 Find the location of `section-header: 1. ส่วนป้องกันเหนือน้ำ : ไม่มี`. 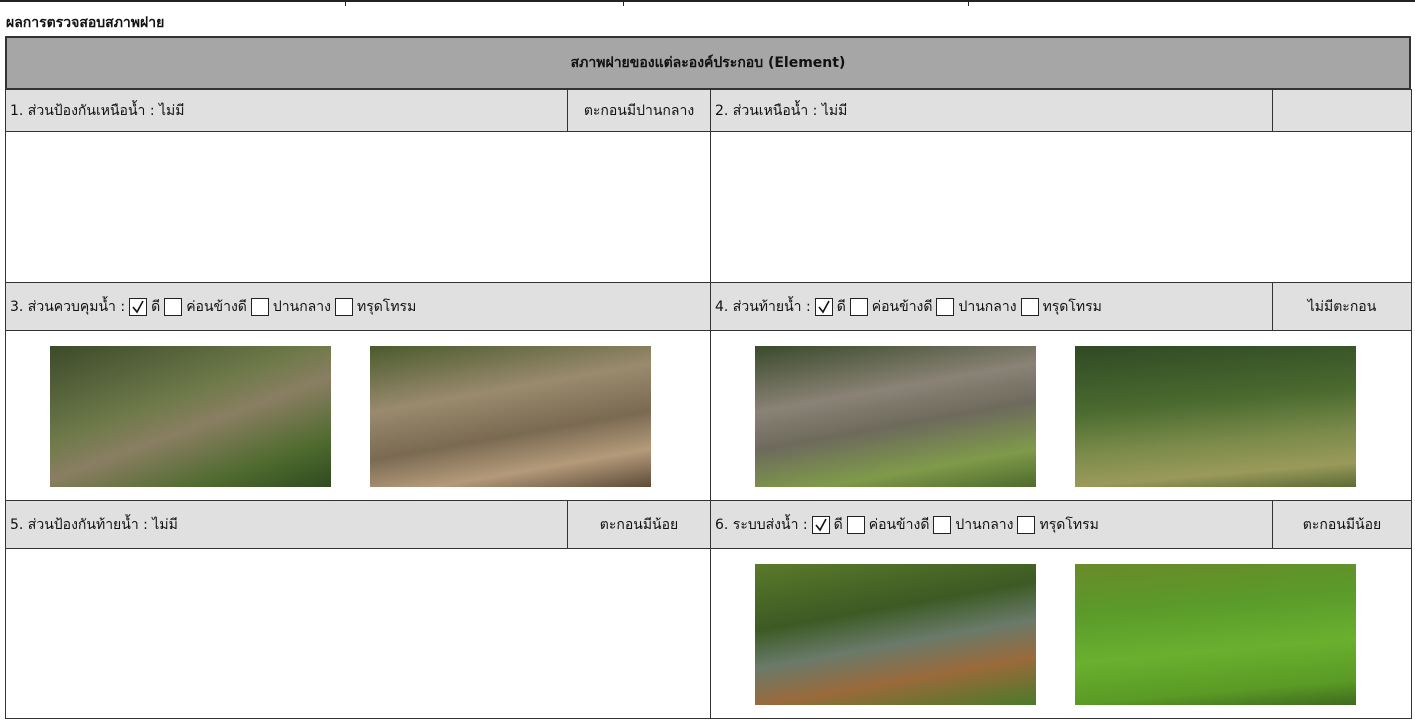

section-header: 1. ส่วนป้องกันเหนือน้ำ : ไม่มี is located at coordinates (286, 110).